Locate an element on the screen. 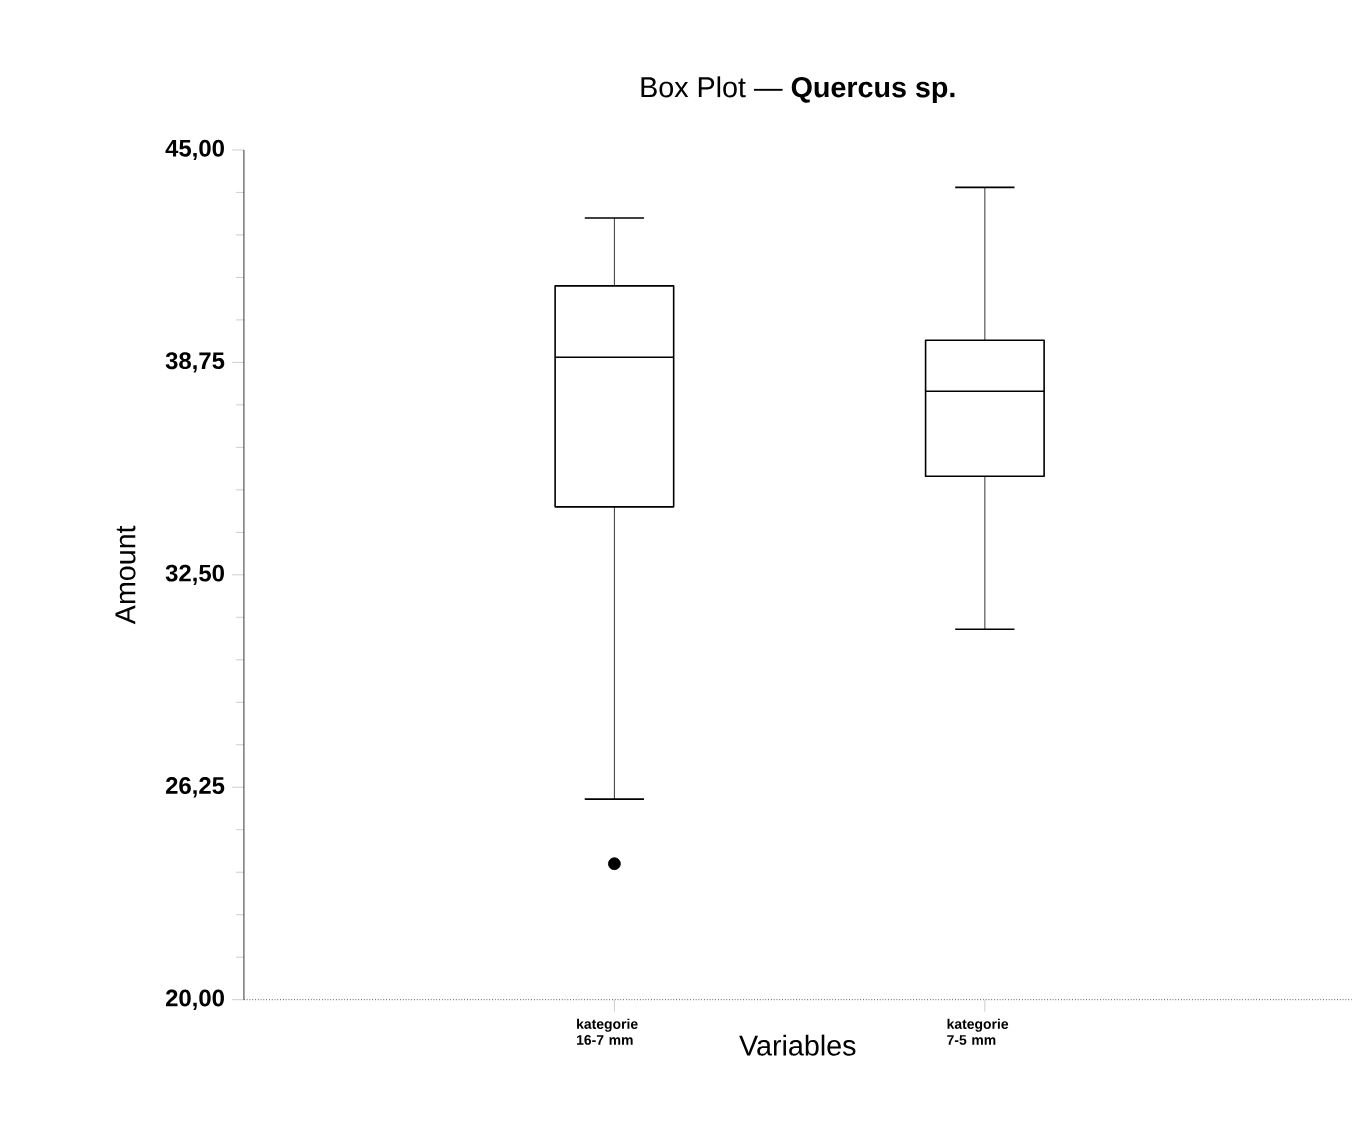 The width and height of the screenshot is (1352, 1130). y-tick-label: 45,00 is located at coordinates (194, 150).